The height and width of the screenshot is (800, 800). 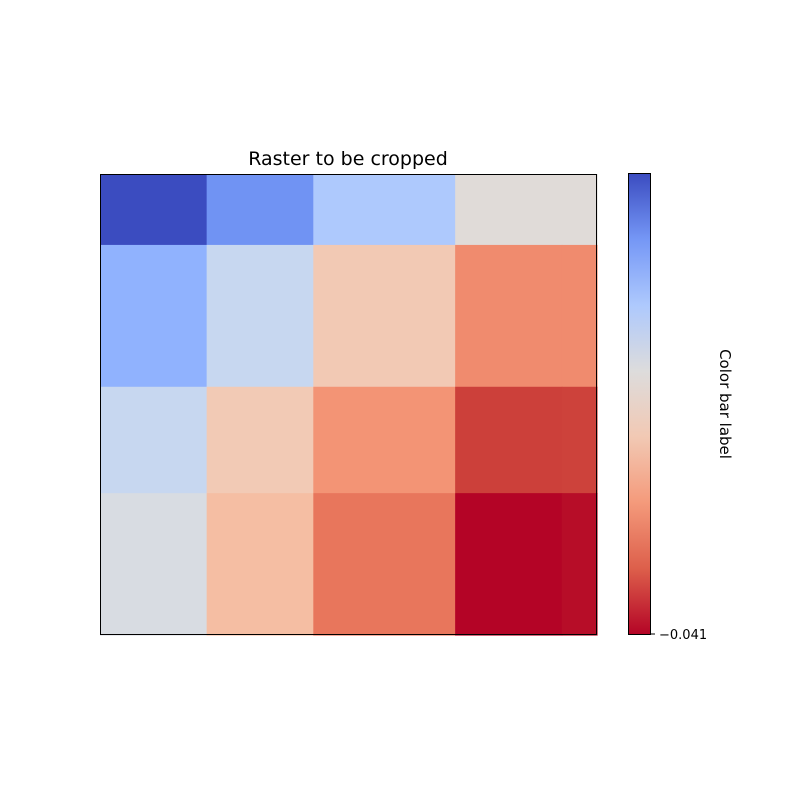 I want to click on chart-title: Raster to be cropped, so click(x=348, y=159).